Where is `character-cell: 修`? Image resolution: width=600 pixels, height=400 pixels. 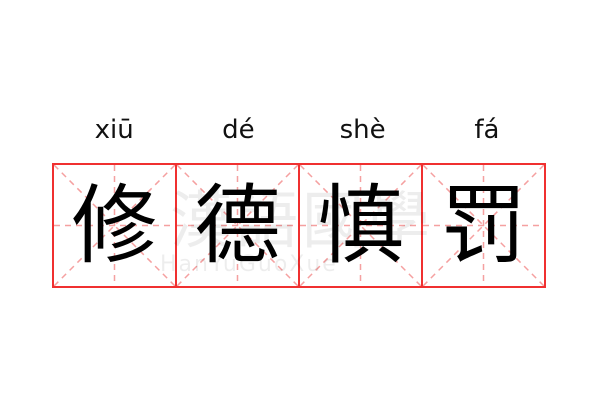
character-cell: 修 is located at coordinates (114, 225).